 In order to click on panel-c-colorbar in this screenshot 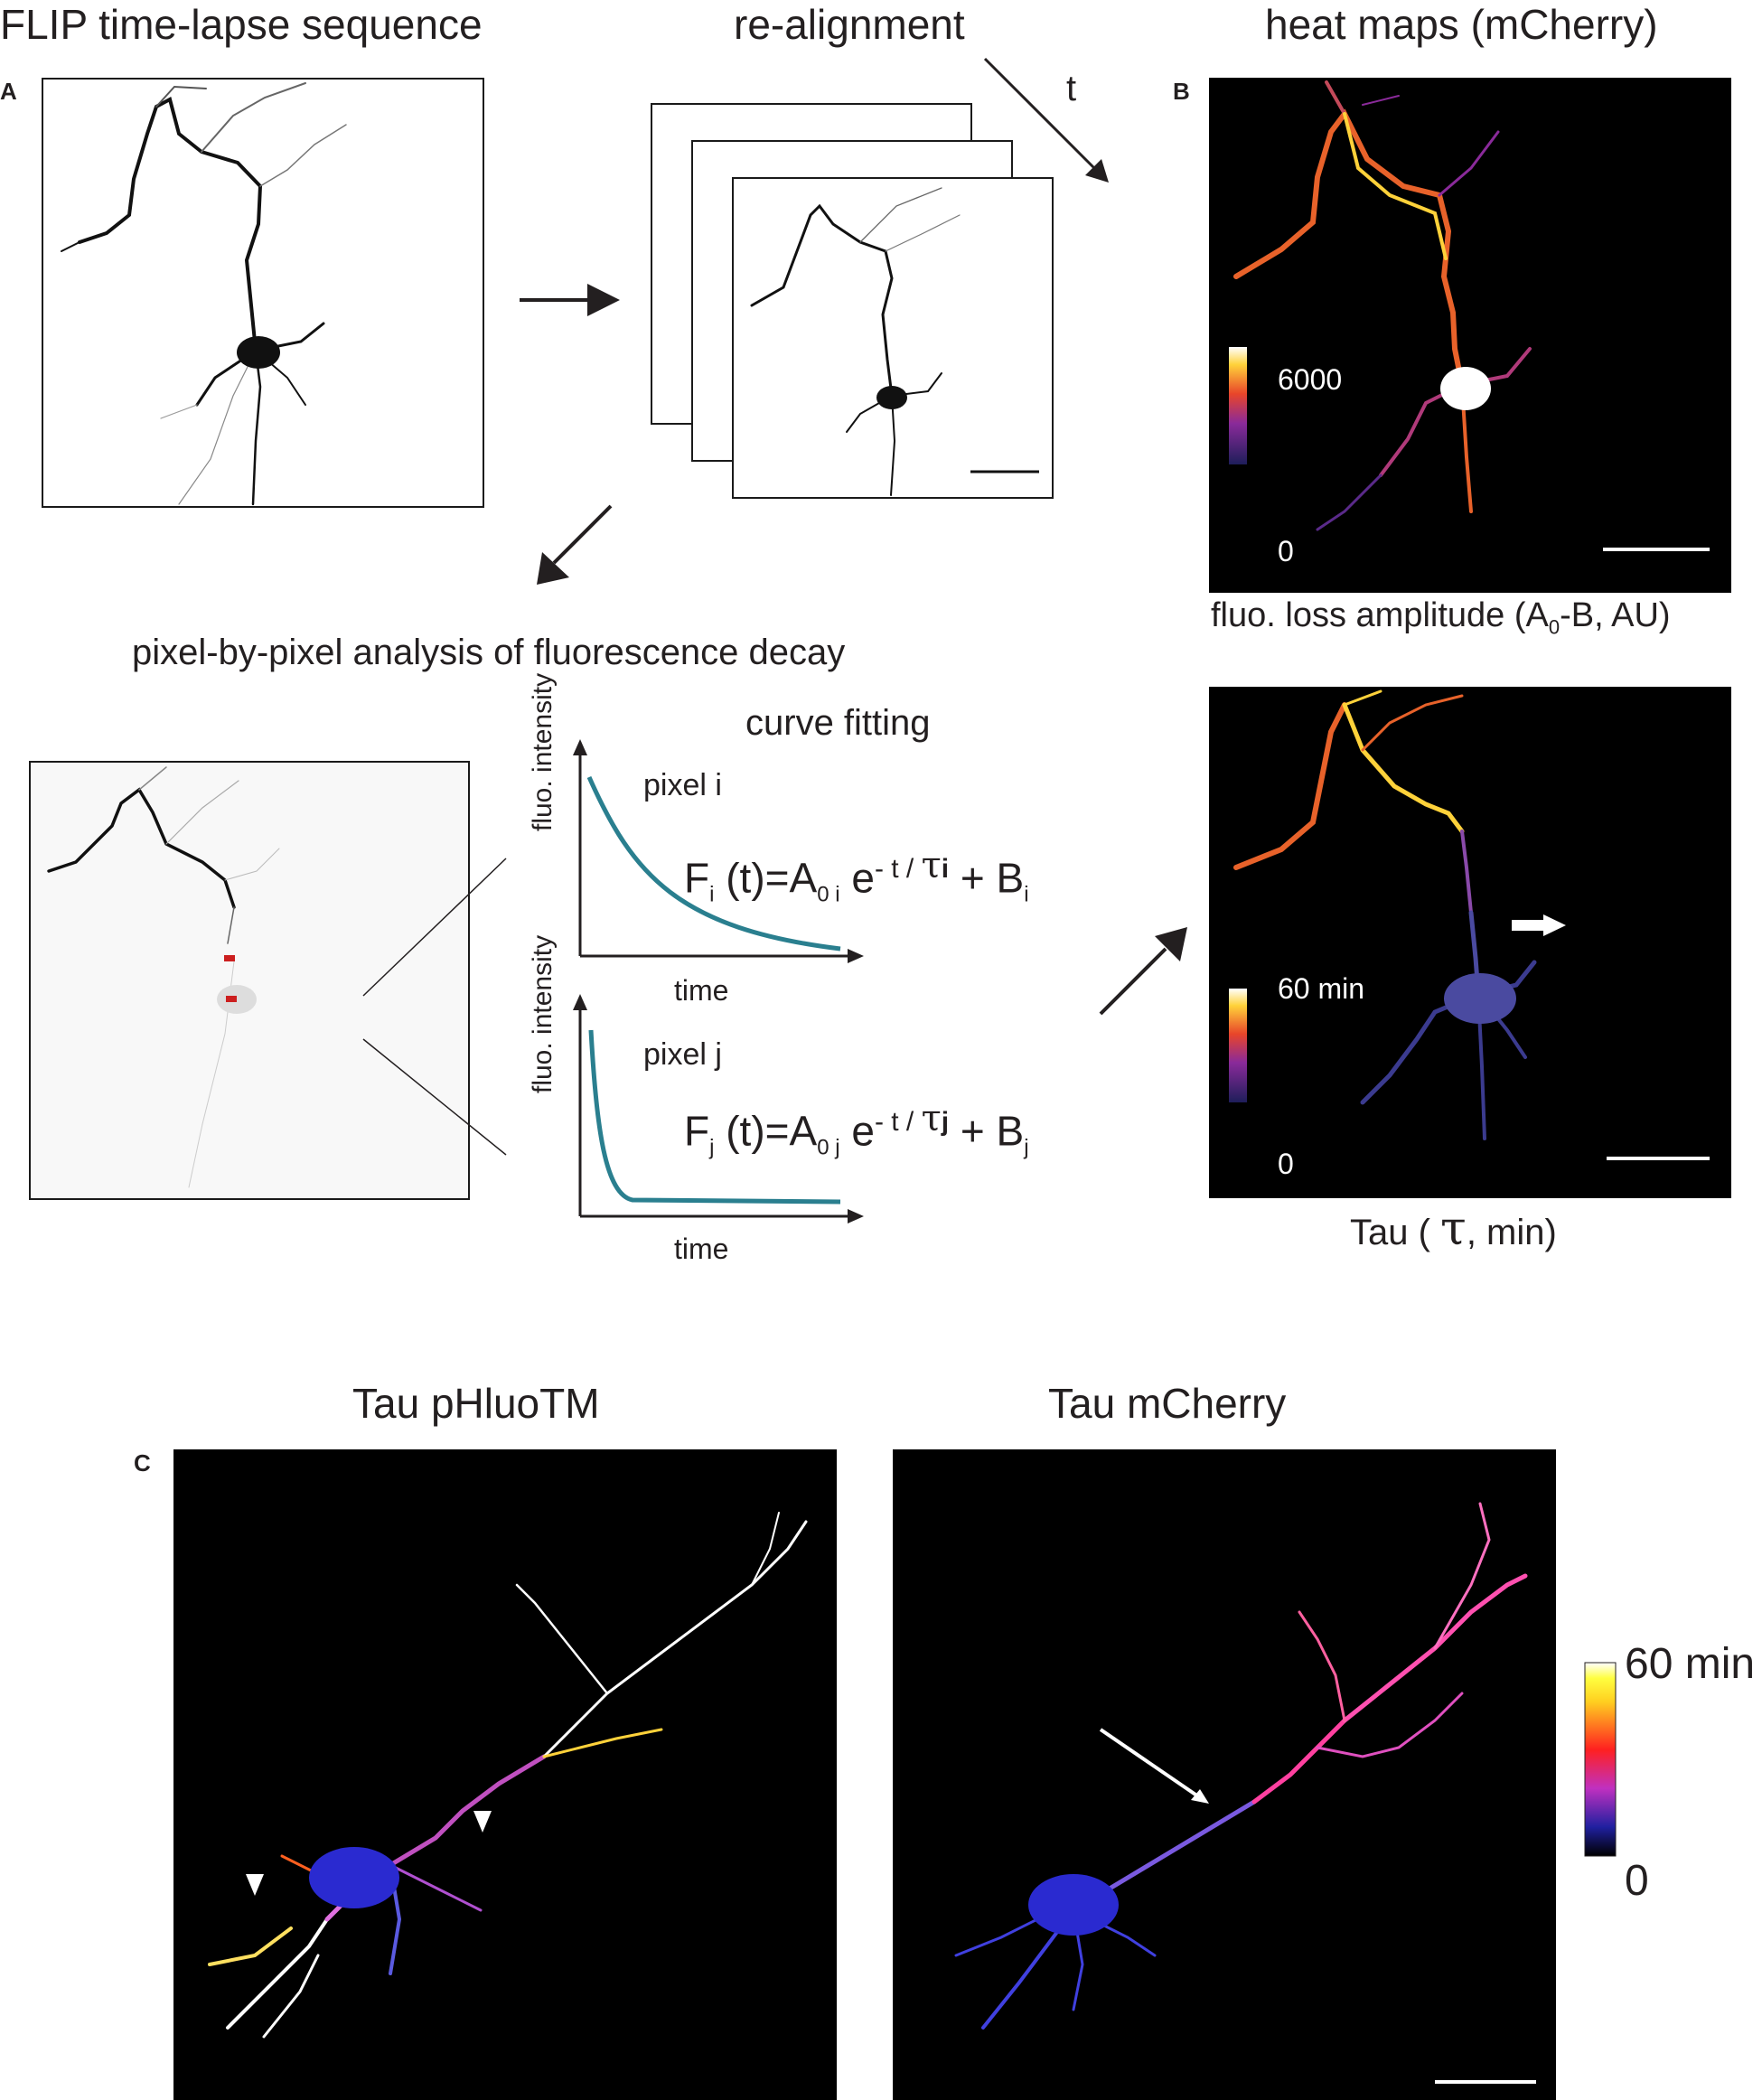, I will do `click(1600, 1759)`.